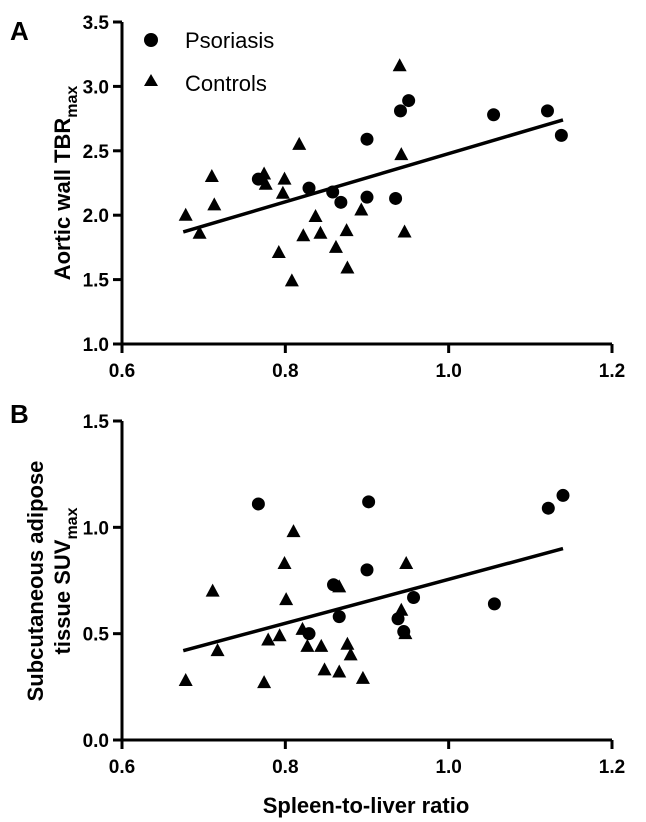 The height and width of the screenshot is (822, 646). Describe the element at coordinates (96, 741) in the screenshot. I see `panel-b-y-tick-label: 0.0` at that location.